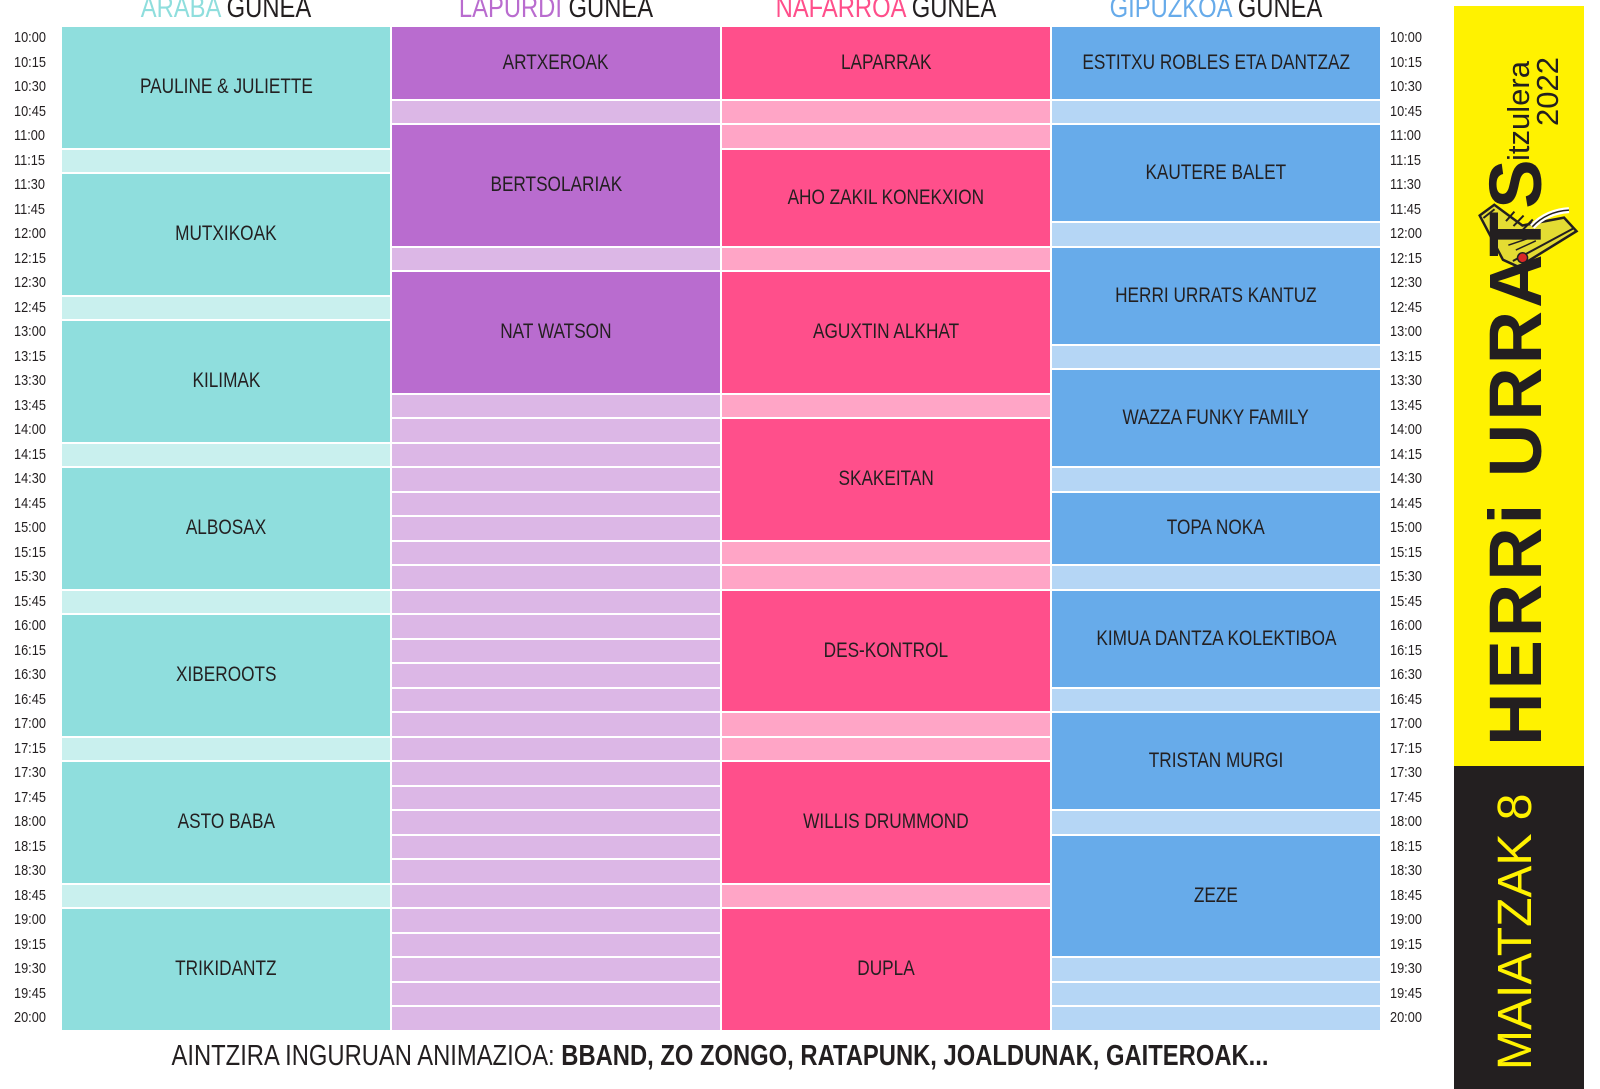  I want to click on event-label: TRISTAN MURGI, so click(1216, 760).